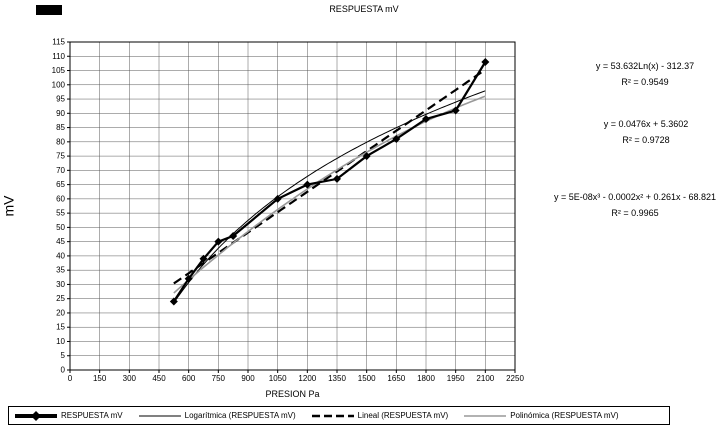  I want to click on chart-title: RESPUESTA mV, so click(364, 9).